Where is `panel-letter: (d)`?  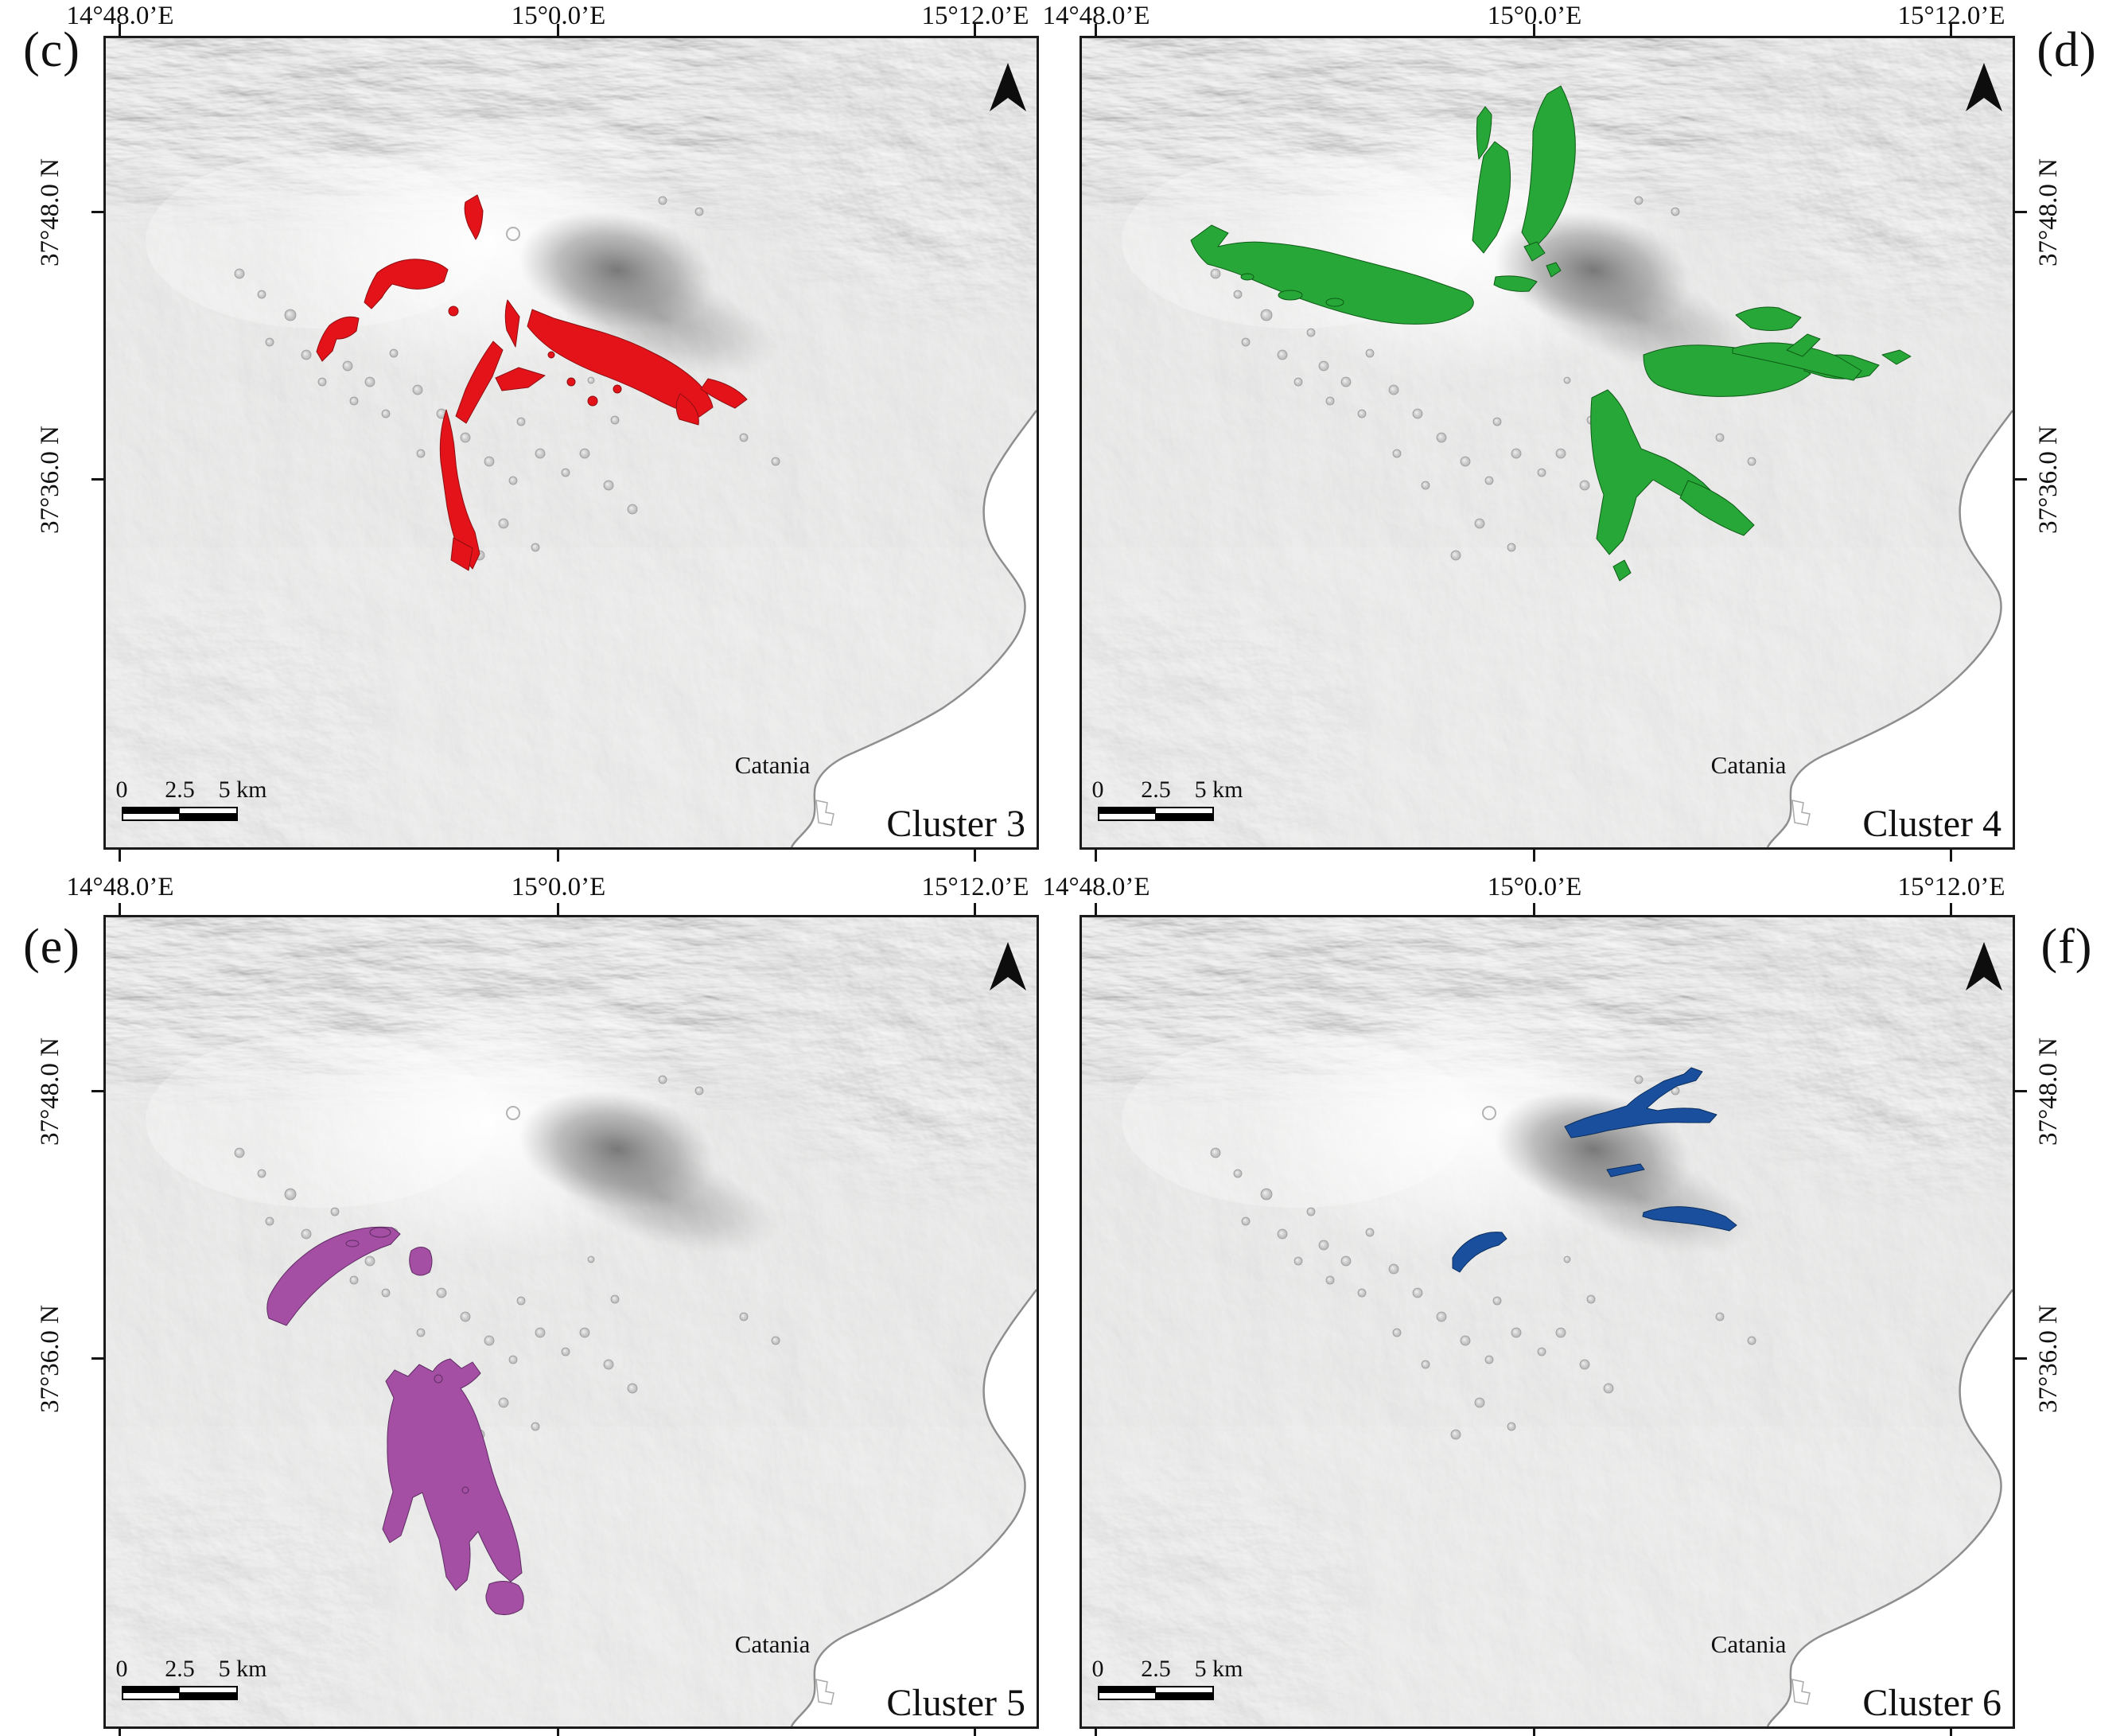 panel-letter: (d) is located at coordinates (2066, 50).